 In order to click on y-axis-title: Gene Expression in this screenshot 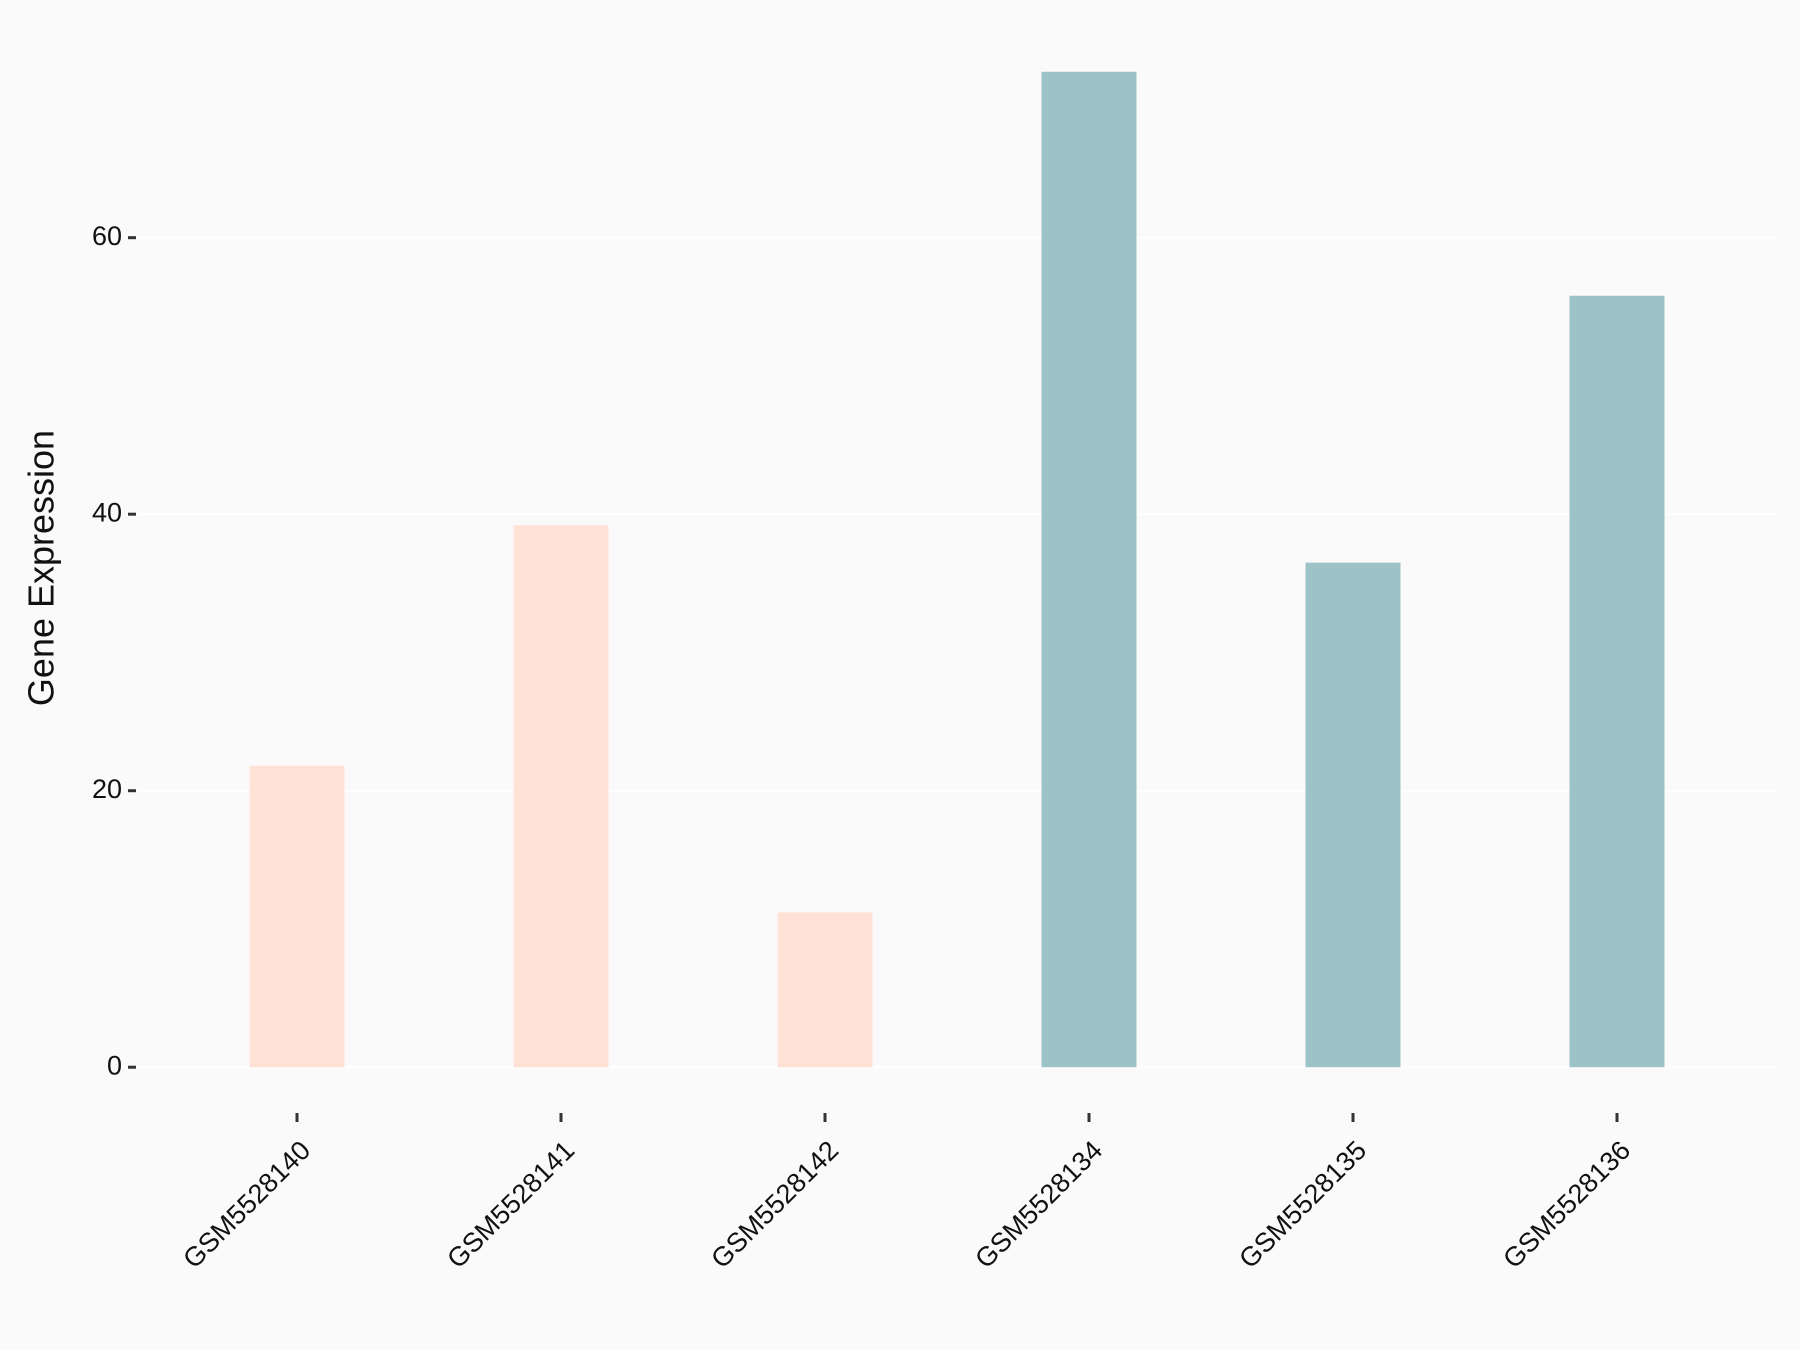, I will do `click(41, 568)`.